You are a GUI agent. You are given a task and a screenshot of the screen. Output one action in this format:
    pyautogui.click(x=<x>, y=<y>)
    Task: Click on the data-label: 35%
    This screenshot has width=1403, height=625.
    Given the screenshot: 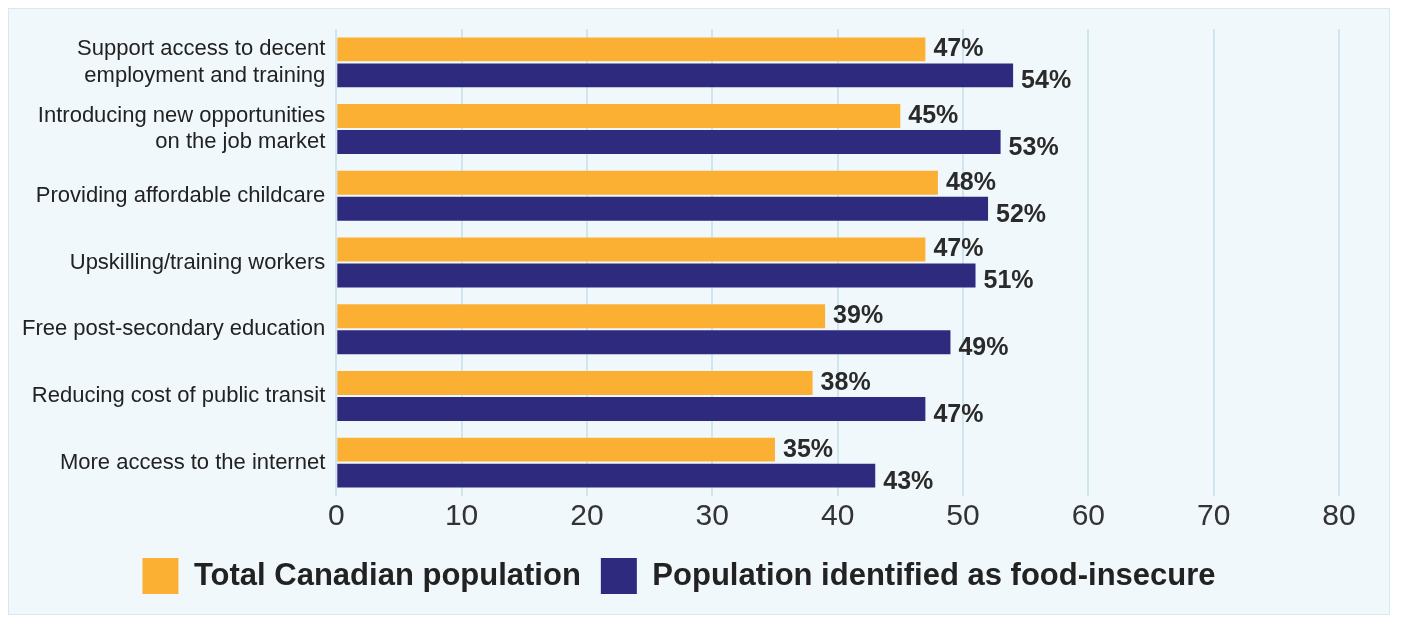 What is the action you would take?
    pyautogui.click(x=808, y=447)
    